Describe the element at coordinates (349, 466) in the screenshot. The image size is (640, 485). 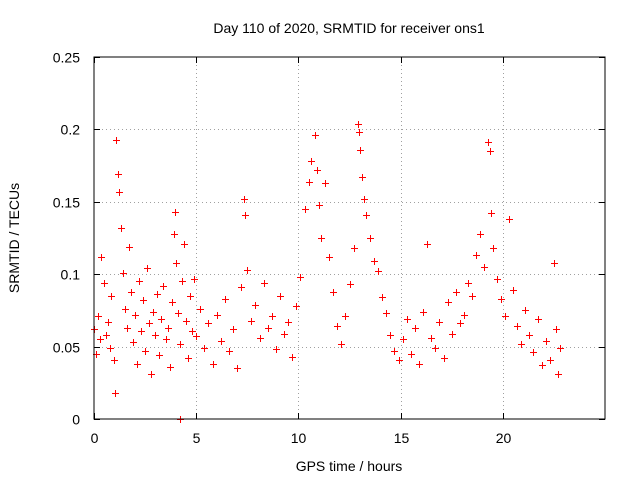
I see `x-axis-label: GPS time / hours` at that location.